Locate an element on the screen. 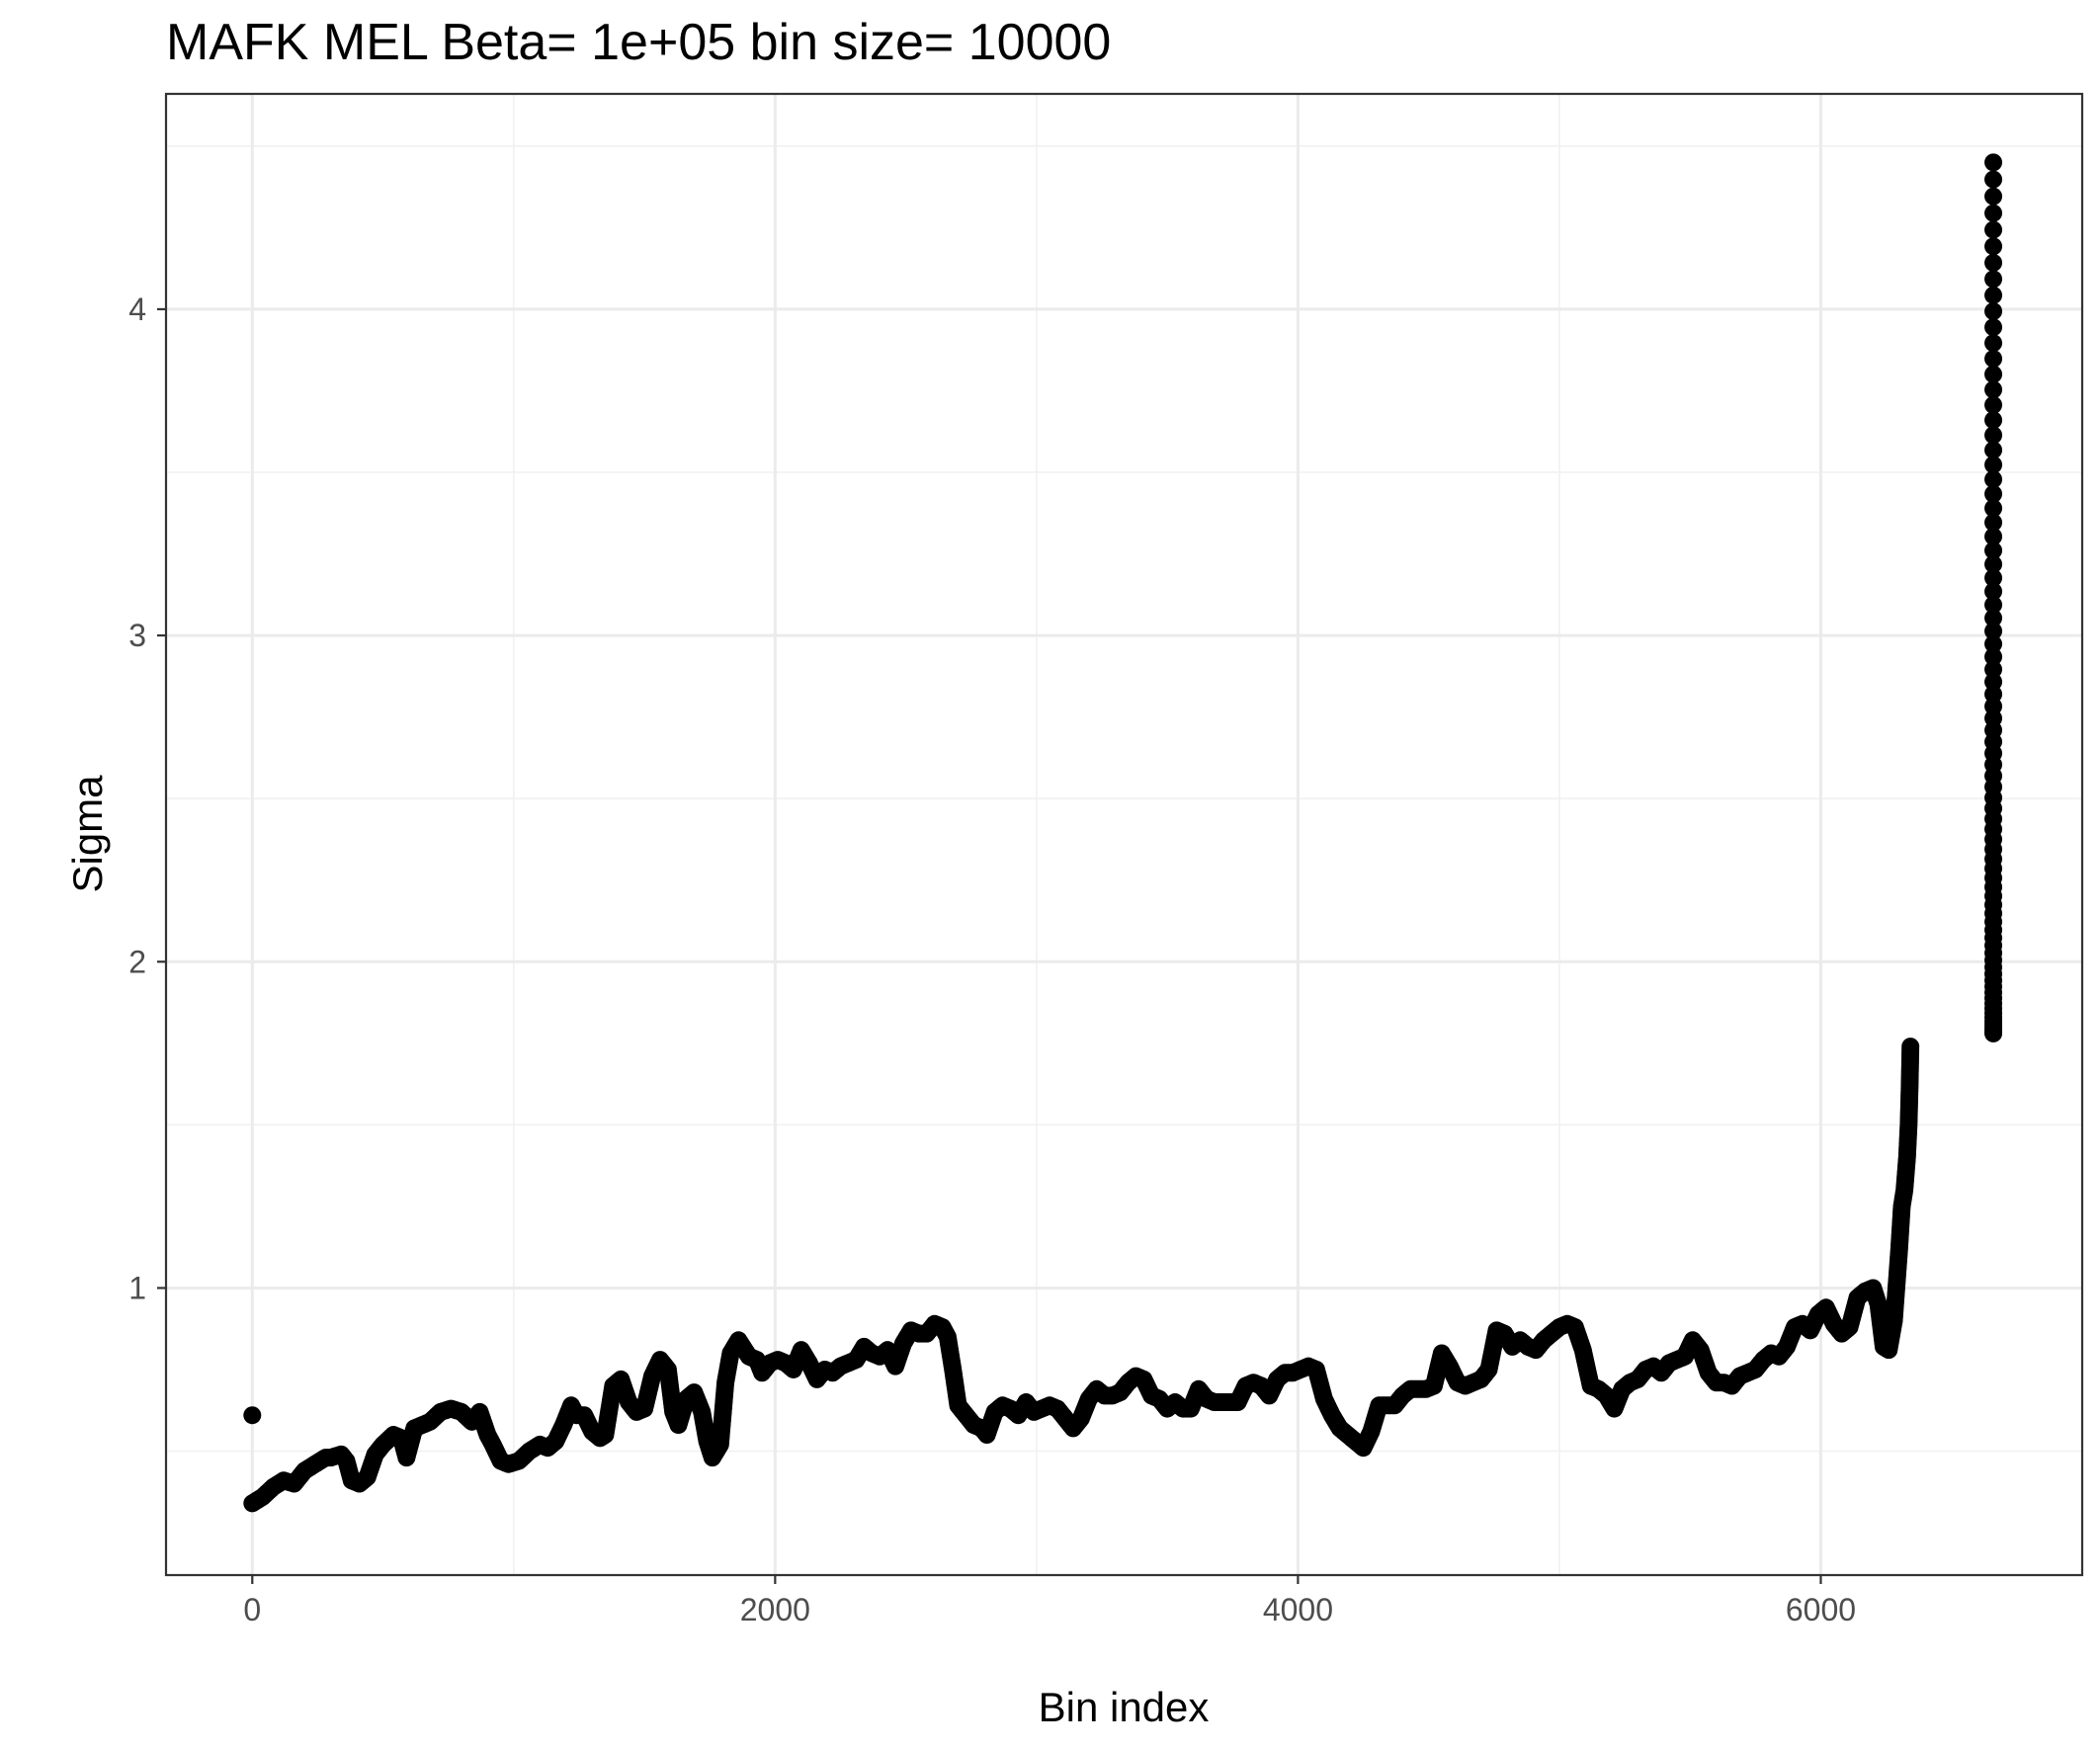  data-point-outlier is located at coordinates (252, 1415).